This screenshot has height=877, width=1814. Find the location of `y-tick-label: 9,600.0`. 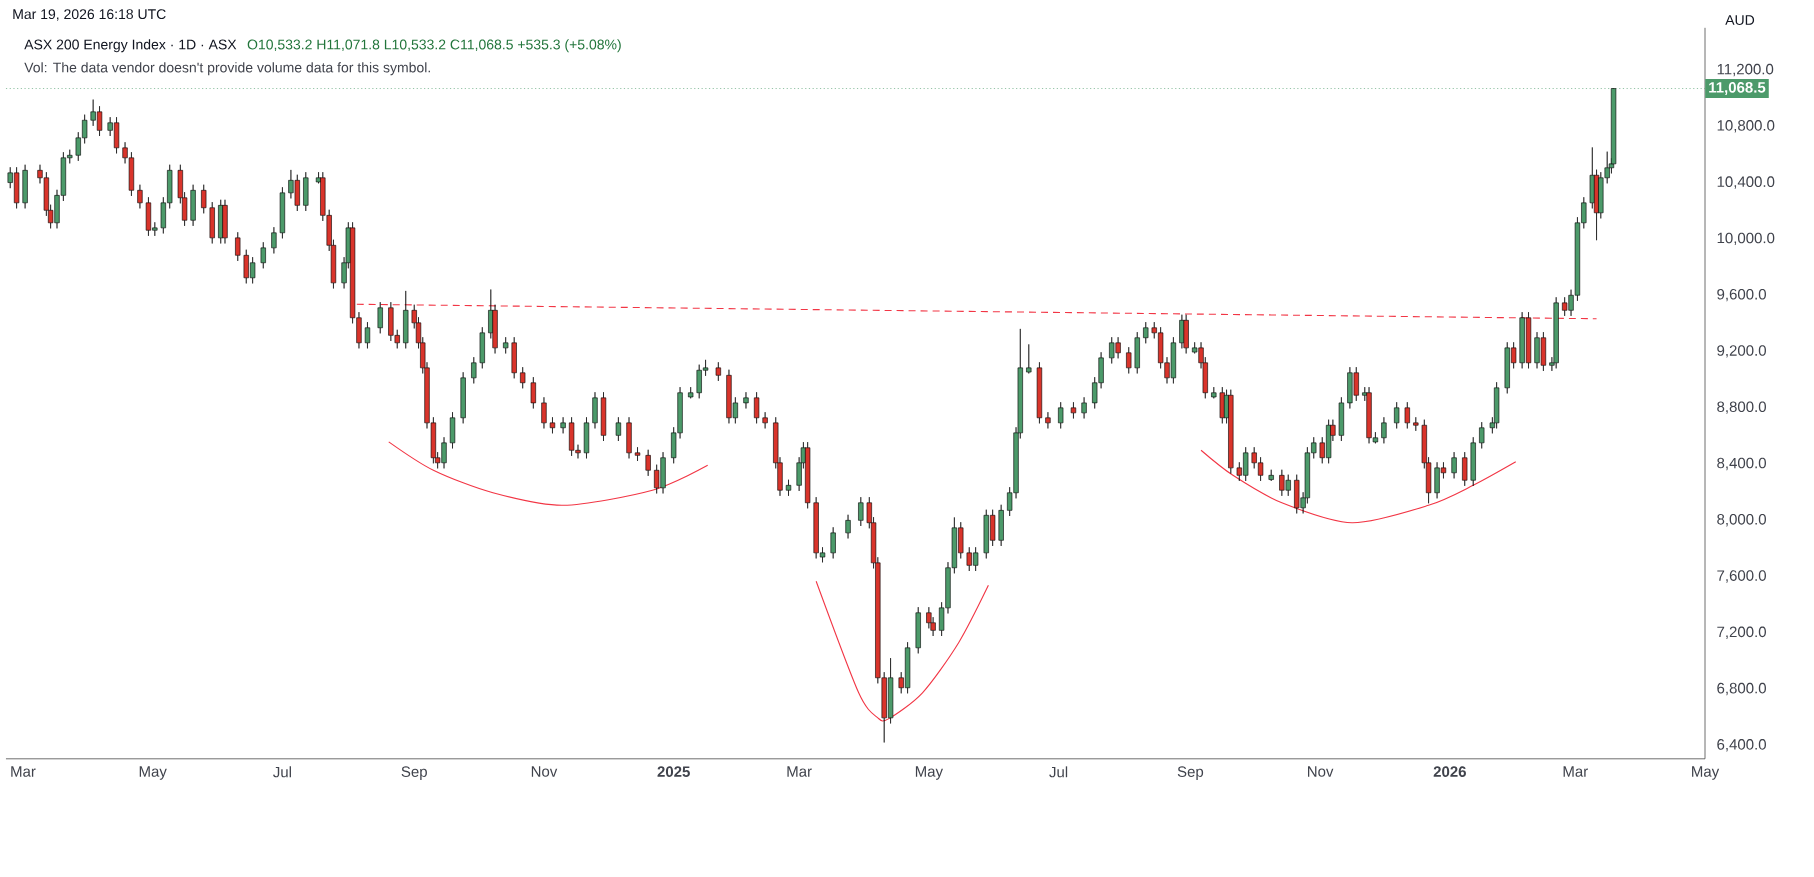

y-tick-label: 9,600.0 is located at coordinates (1741, 295).